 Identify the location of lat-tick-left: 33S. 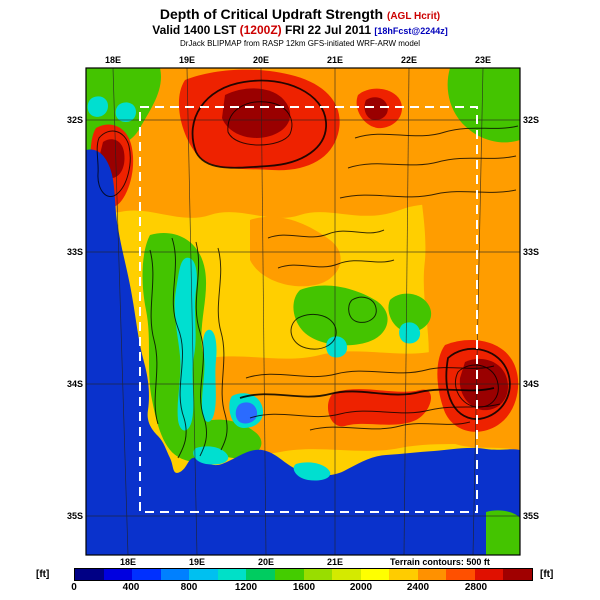
(74, 252).